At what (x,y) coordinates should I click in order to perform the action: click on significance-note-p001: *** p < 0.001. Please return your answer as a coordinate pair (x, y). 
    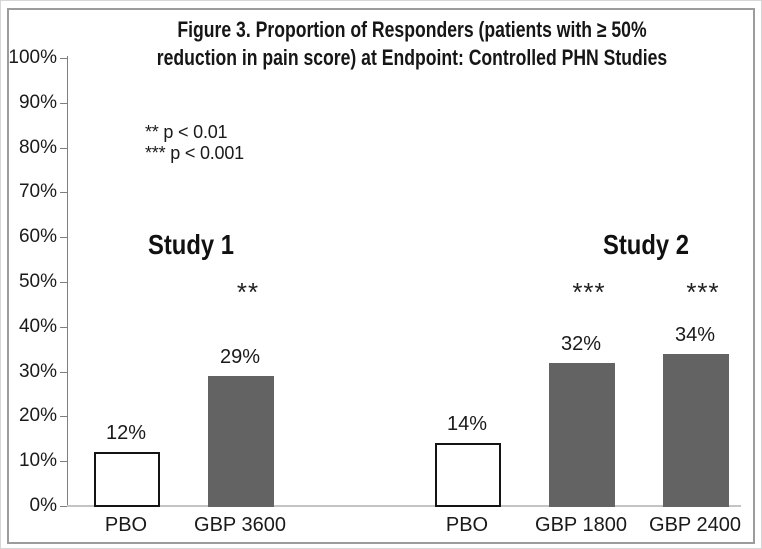
    Looking at the image, I should click on (194, 153).